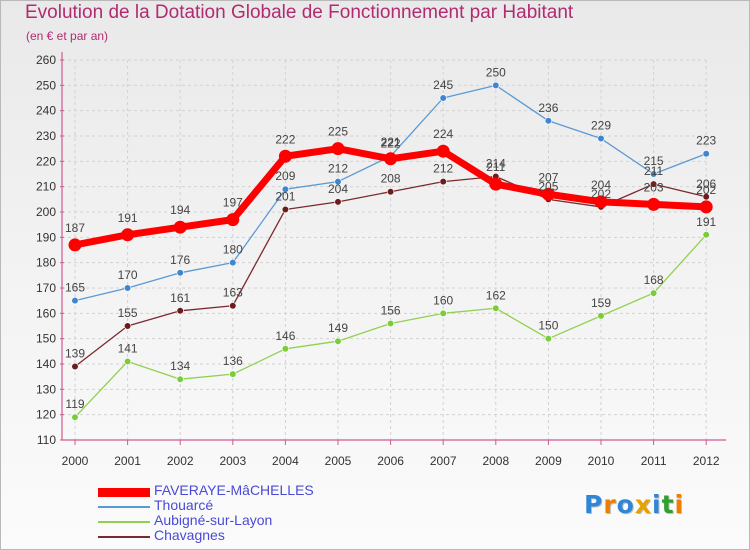  Describe the element at coordinates (594, 504) in the screenshot. I see `logo-letter: P` at that location.